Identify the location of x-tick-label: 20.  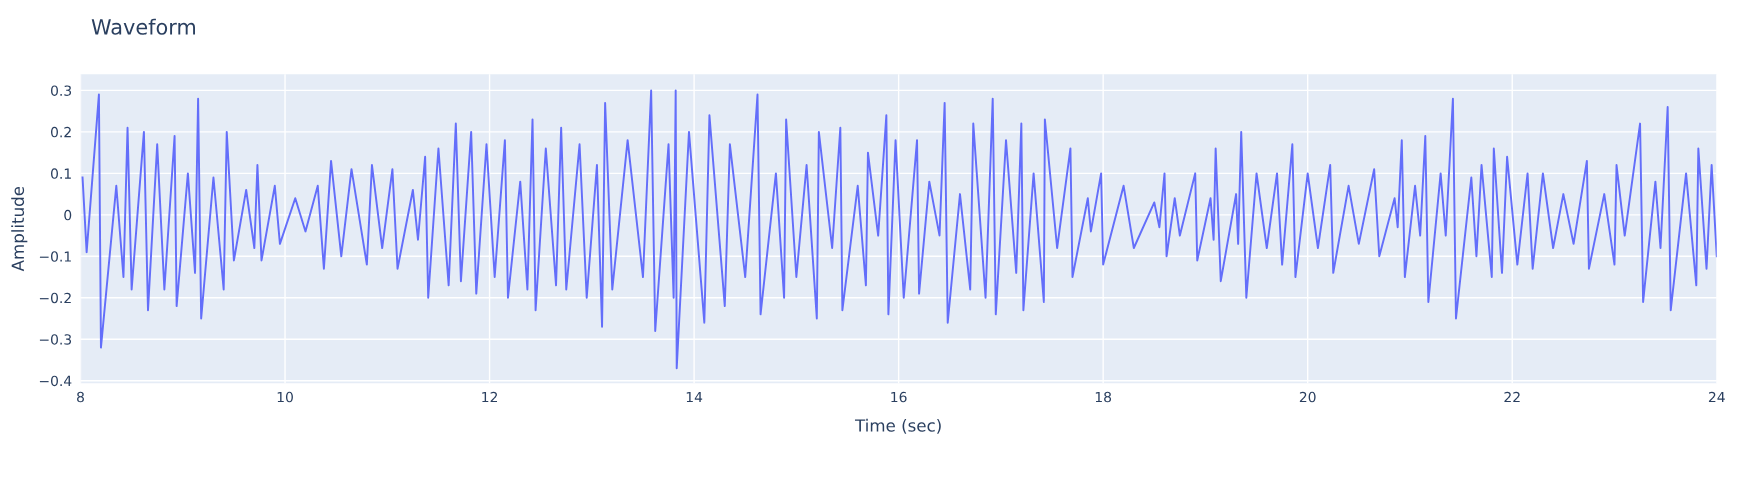
(1307, 397).